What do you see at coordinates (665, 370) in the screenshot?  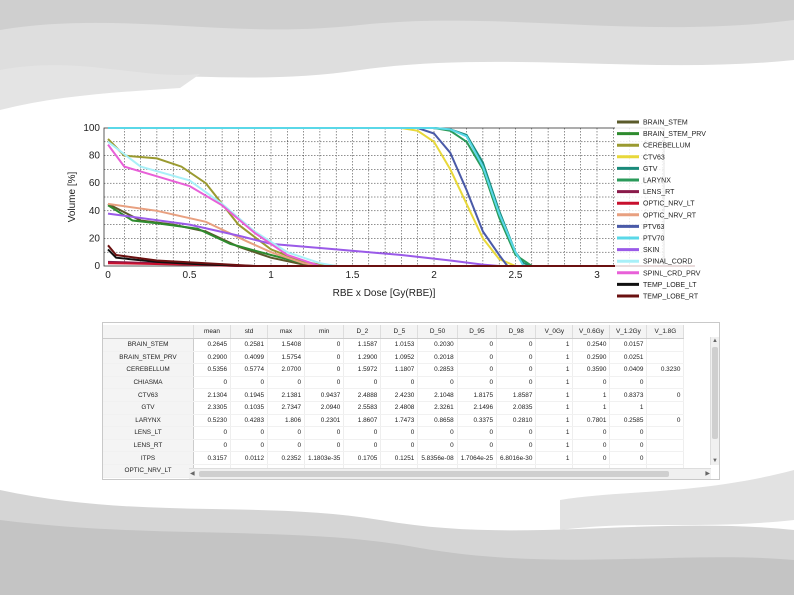 I see `table-cell: 0.3230` at bounding box center [665, 370].